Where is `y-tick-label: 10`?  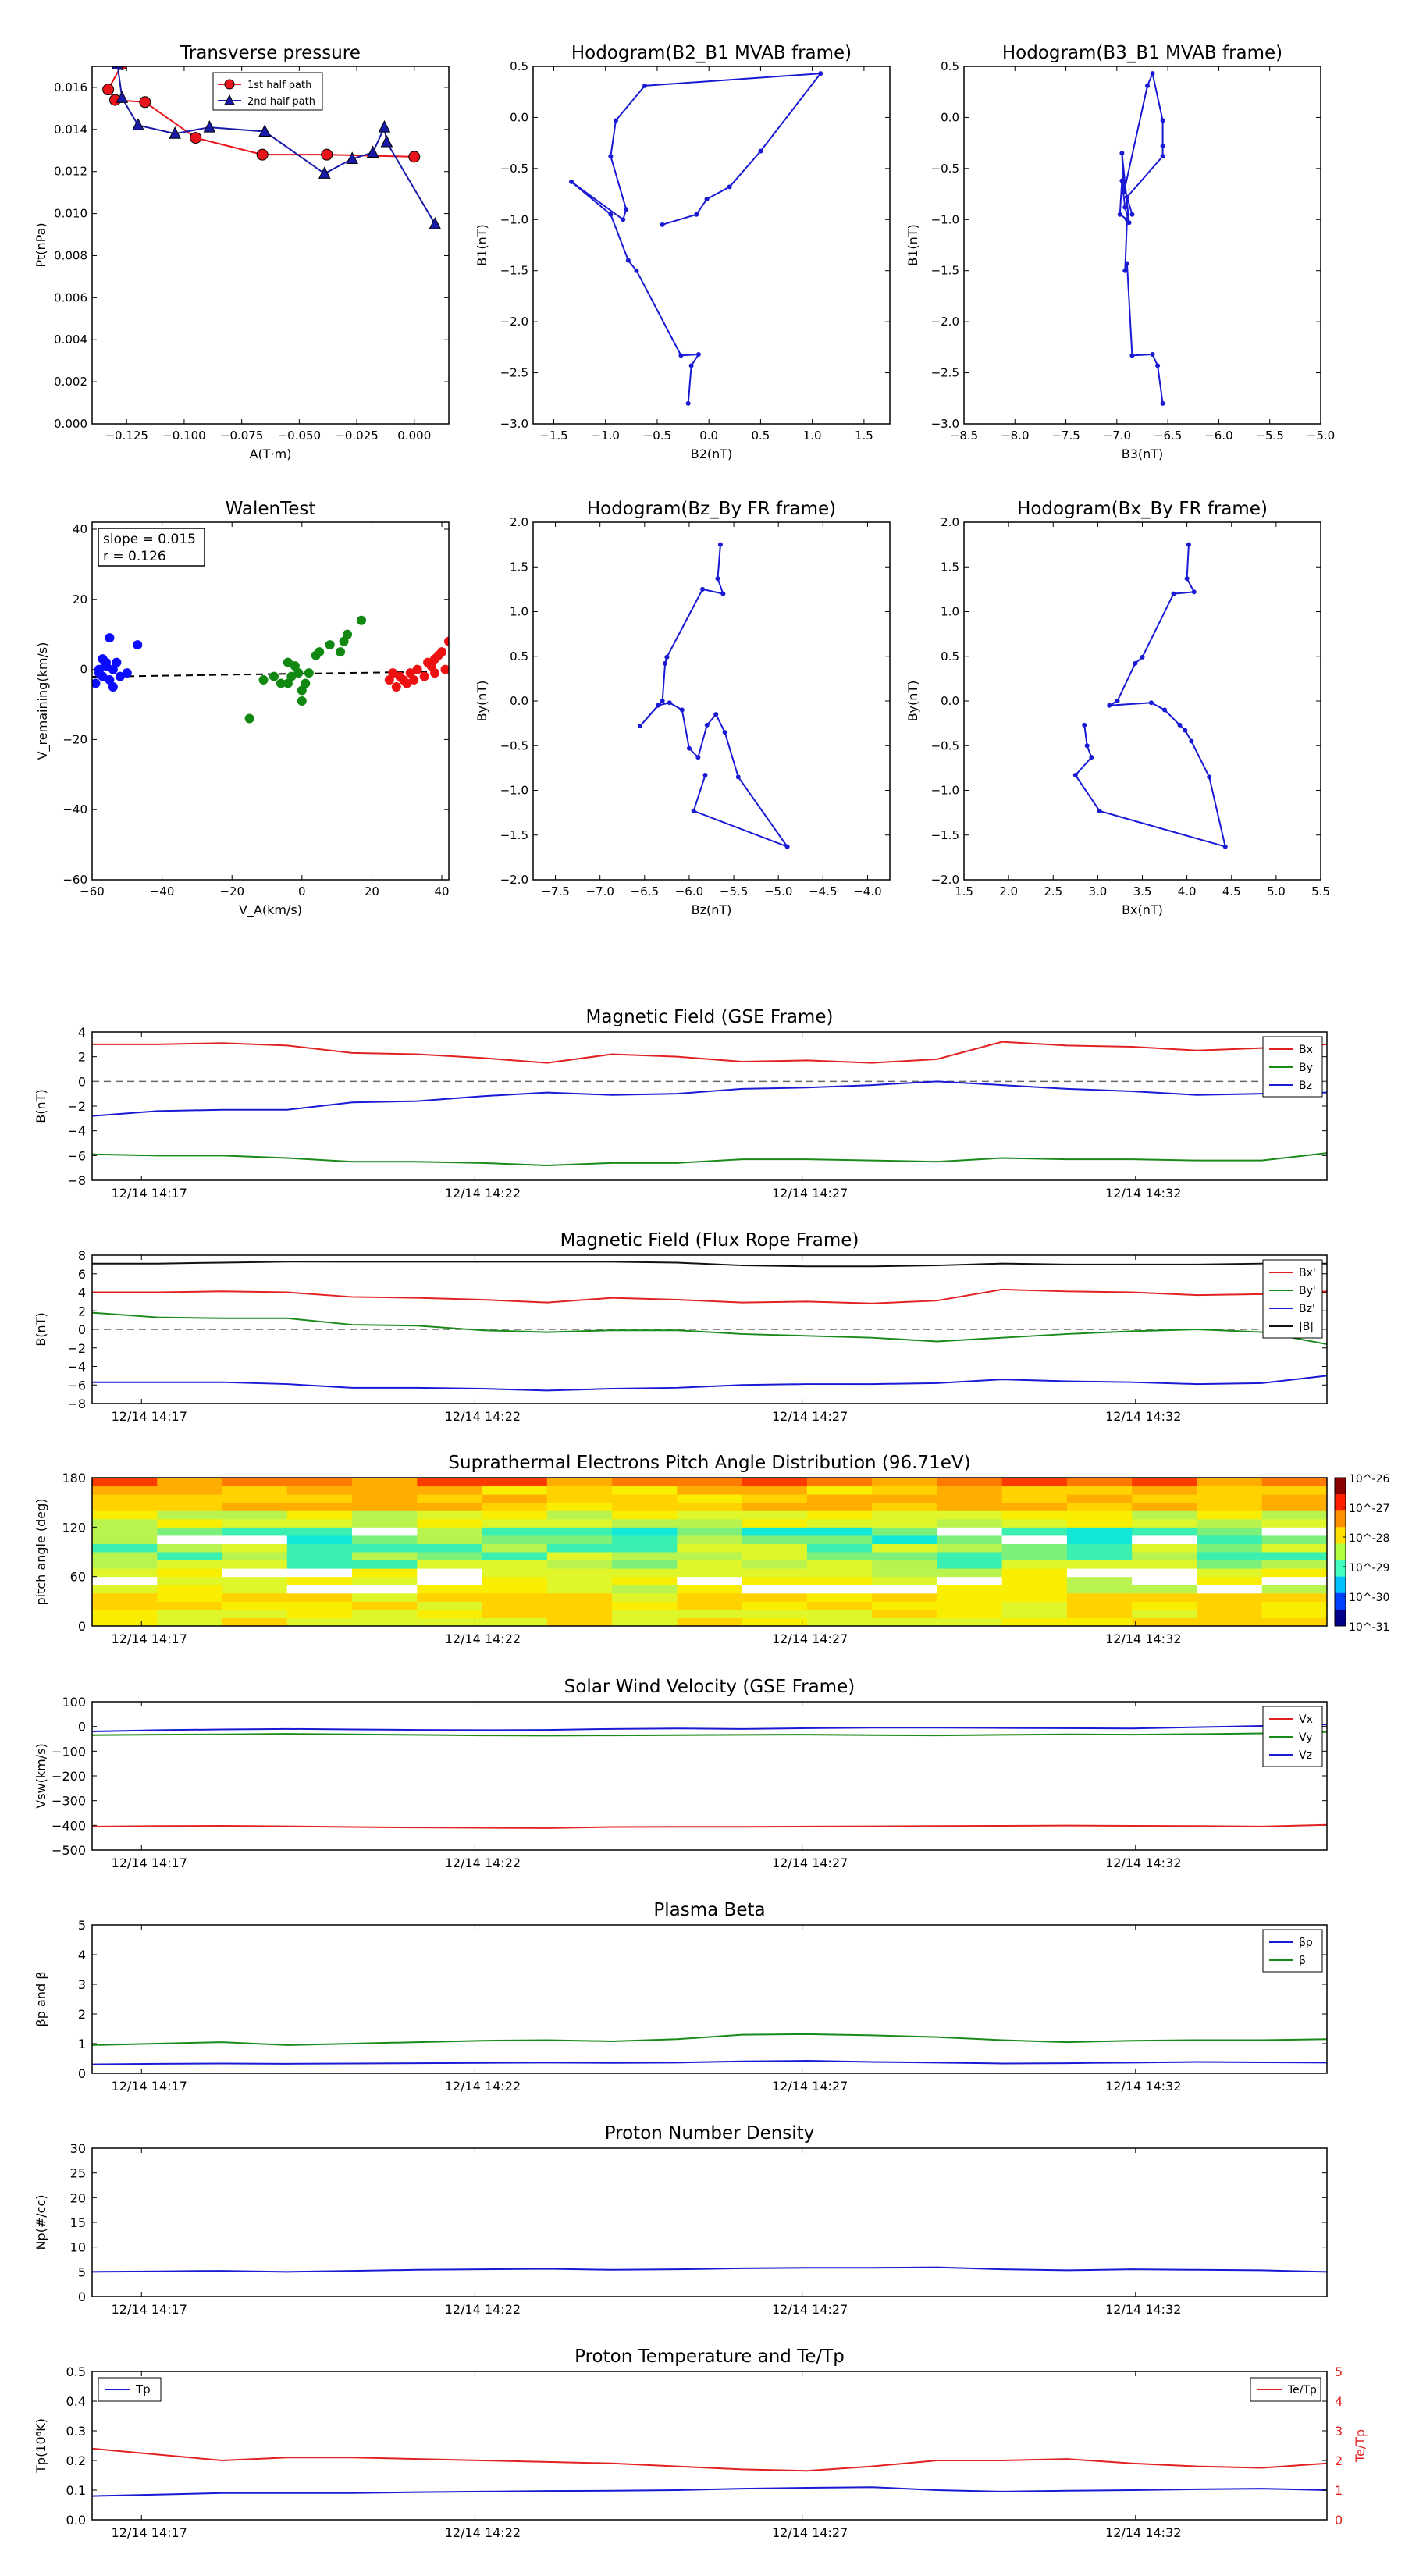
y-tick-label: 10 is located at coordinates (78, 2247).